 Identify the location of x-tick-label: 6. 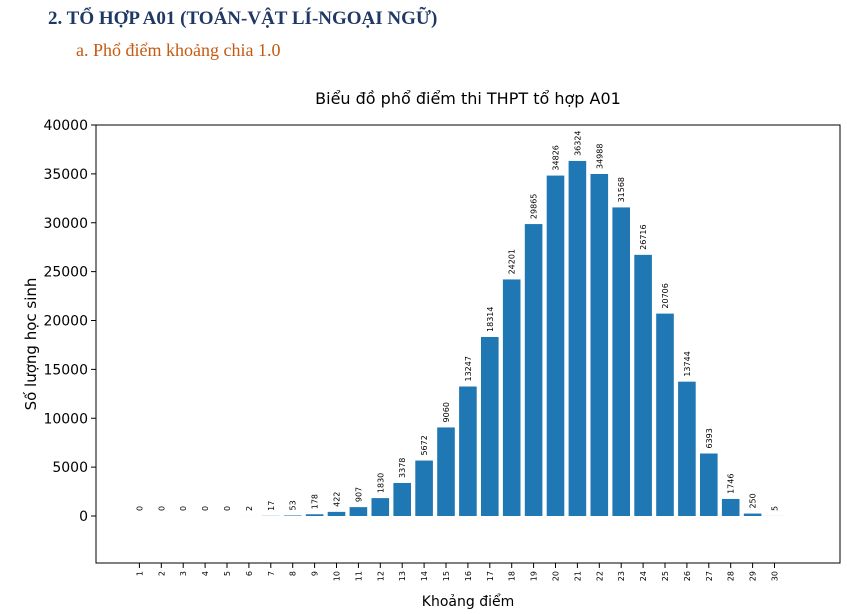
(249, 573).